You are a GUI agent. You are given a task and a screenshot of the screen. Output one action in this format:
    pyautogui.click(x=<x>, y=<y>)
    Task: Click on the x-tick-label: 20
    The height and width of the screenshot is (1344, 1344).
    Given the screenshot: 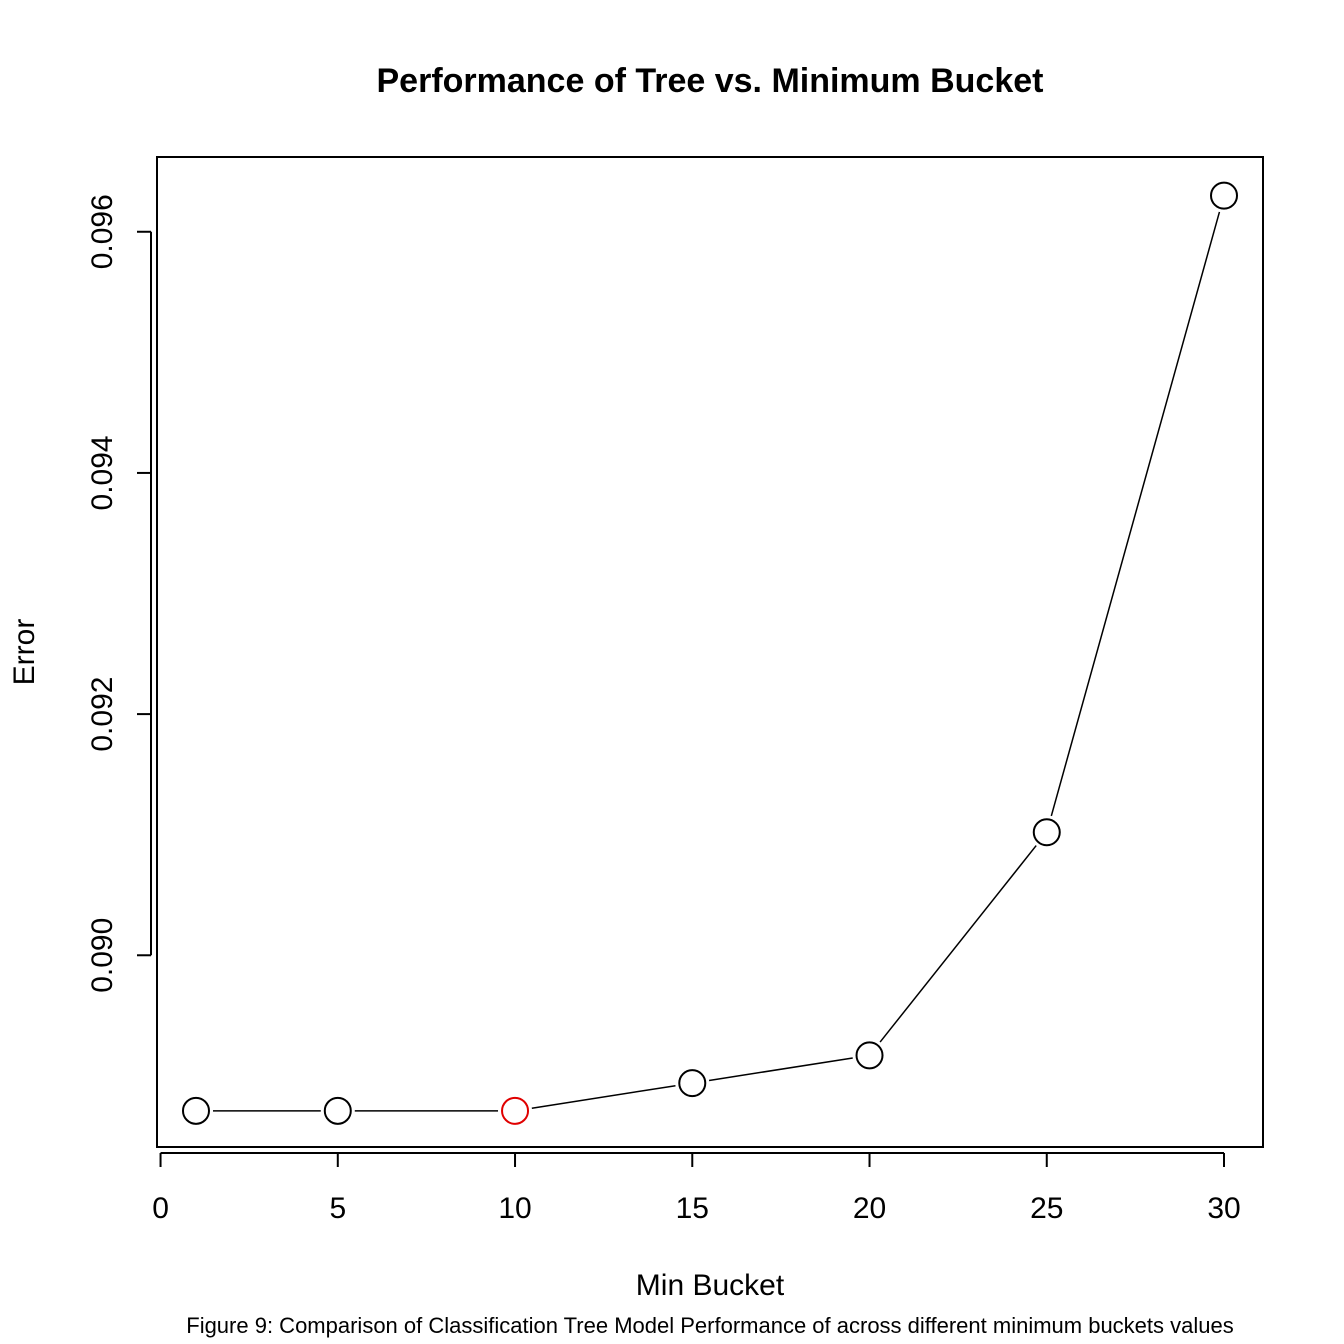 What is the action you would take?
    pyautogui.click(x=869, y=1208)
    